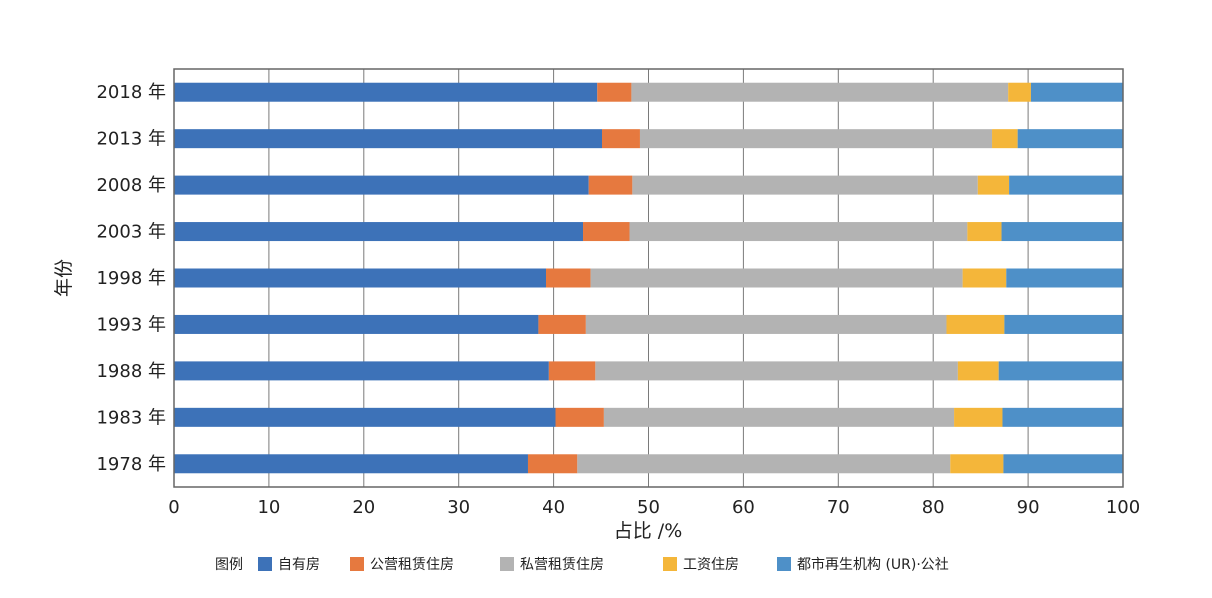 This screenshot has width=1212, height=598. Describe the element at coordinates (553, 507) in the screenshot. I see `x-tick-label: 40` at that location.